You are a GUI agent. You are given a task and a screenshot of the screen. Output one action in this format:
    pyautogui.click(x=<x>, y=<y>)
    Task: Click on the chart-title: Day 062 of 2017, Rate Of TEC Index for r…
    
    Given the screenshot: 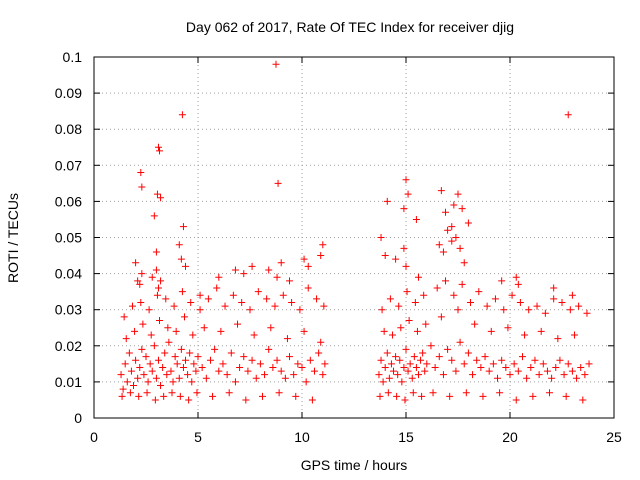 What is the action you would take?
    pyautogui.click(x=350, y=27)
    